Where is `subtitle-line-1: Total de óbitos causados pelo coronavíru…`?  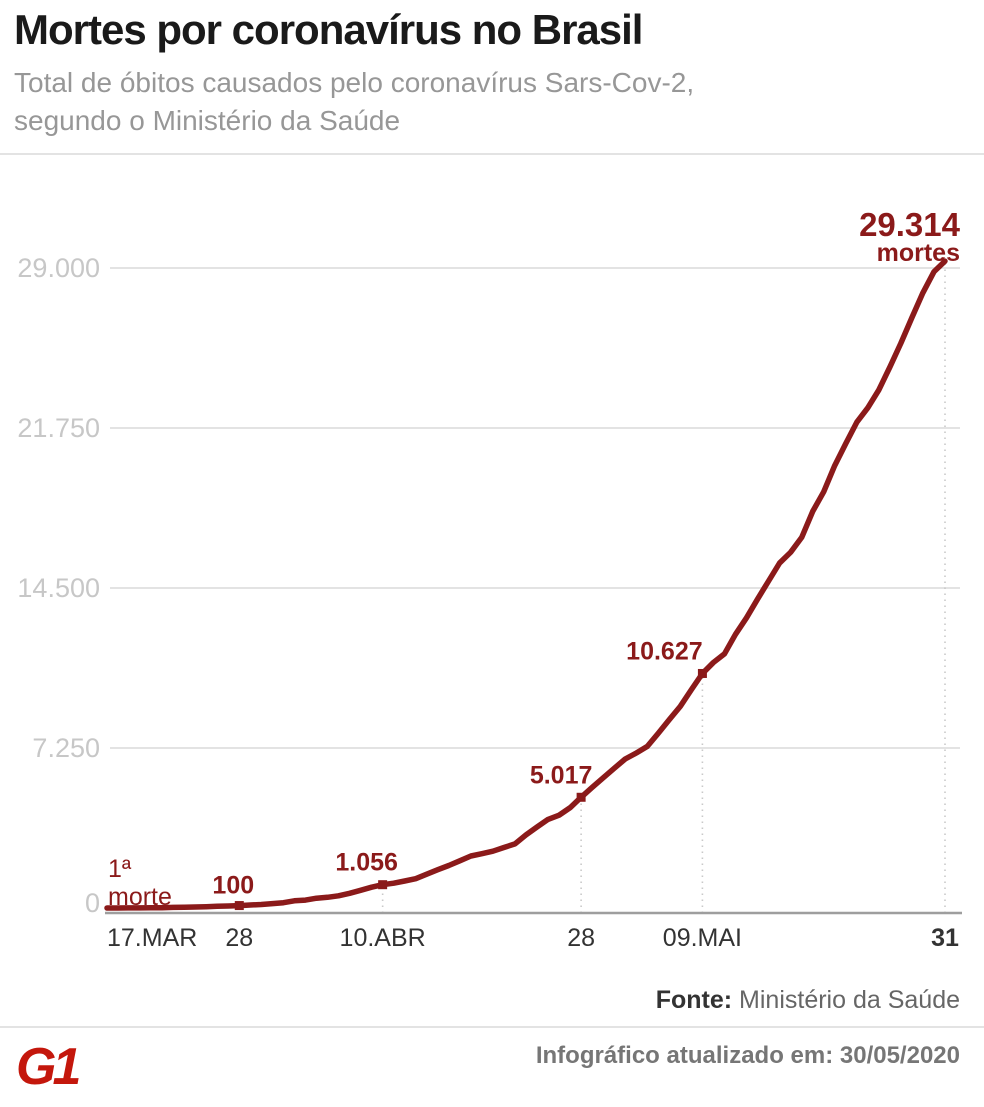 subtitle-line-1: Total de óbitos causados pelo coronavíru… is located at coordinates (354, 82).